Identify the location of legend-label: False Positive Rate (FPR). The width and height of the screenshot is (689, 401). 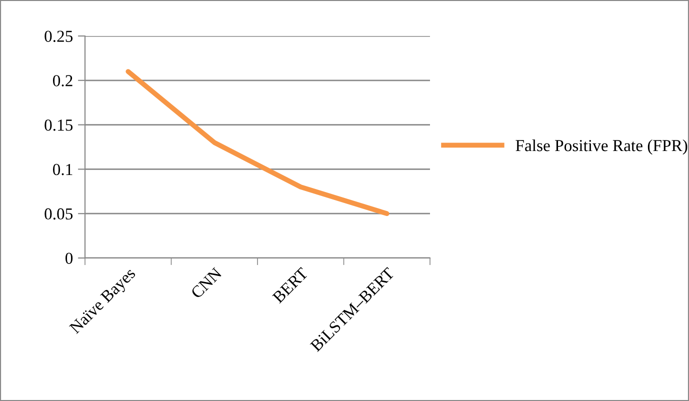
(602, 147).